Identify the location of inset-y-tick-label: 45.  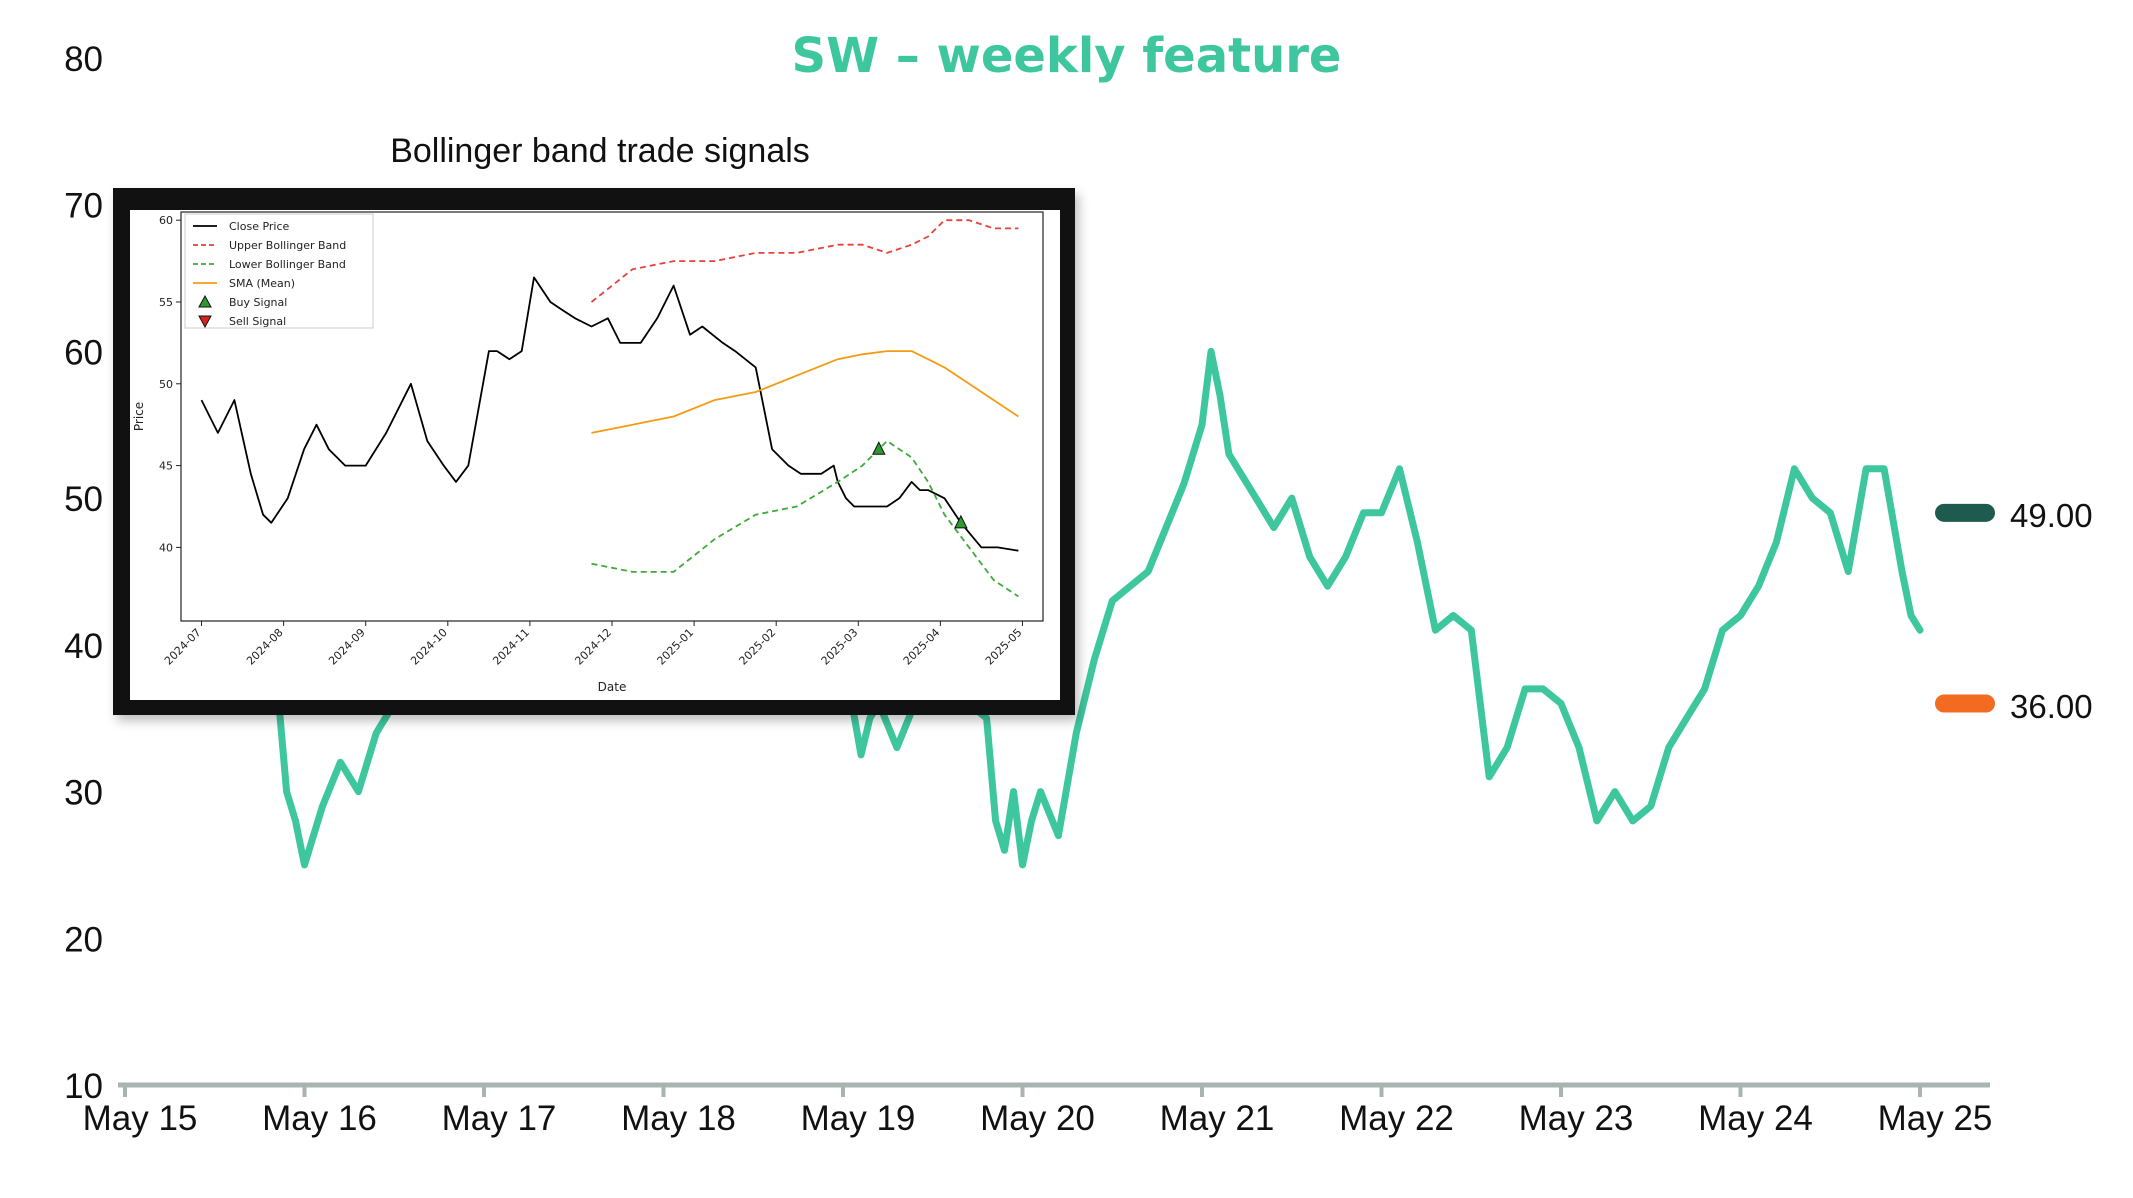
(166, 466).